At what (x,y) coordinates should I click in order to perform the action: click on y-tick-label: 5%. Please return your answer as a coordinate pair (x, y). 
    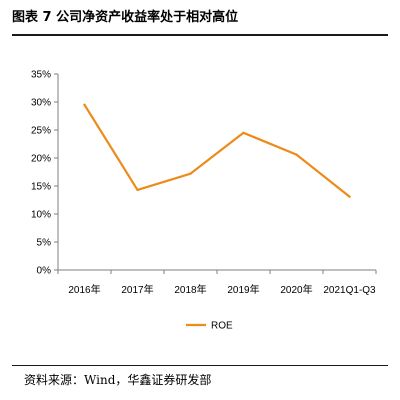
    Looking at the image, I should click on (44, 243).